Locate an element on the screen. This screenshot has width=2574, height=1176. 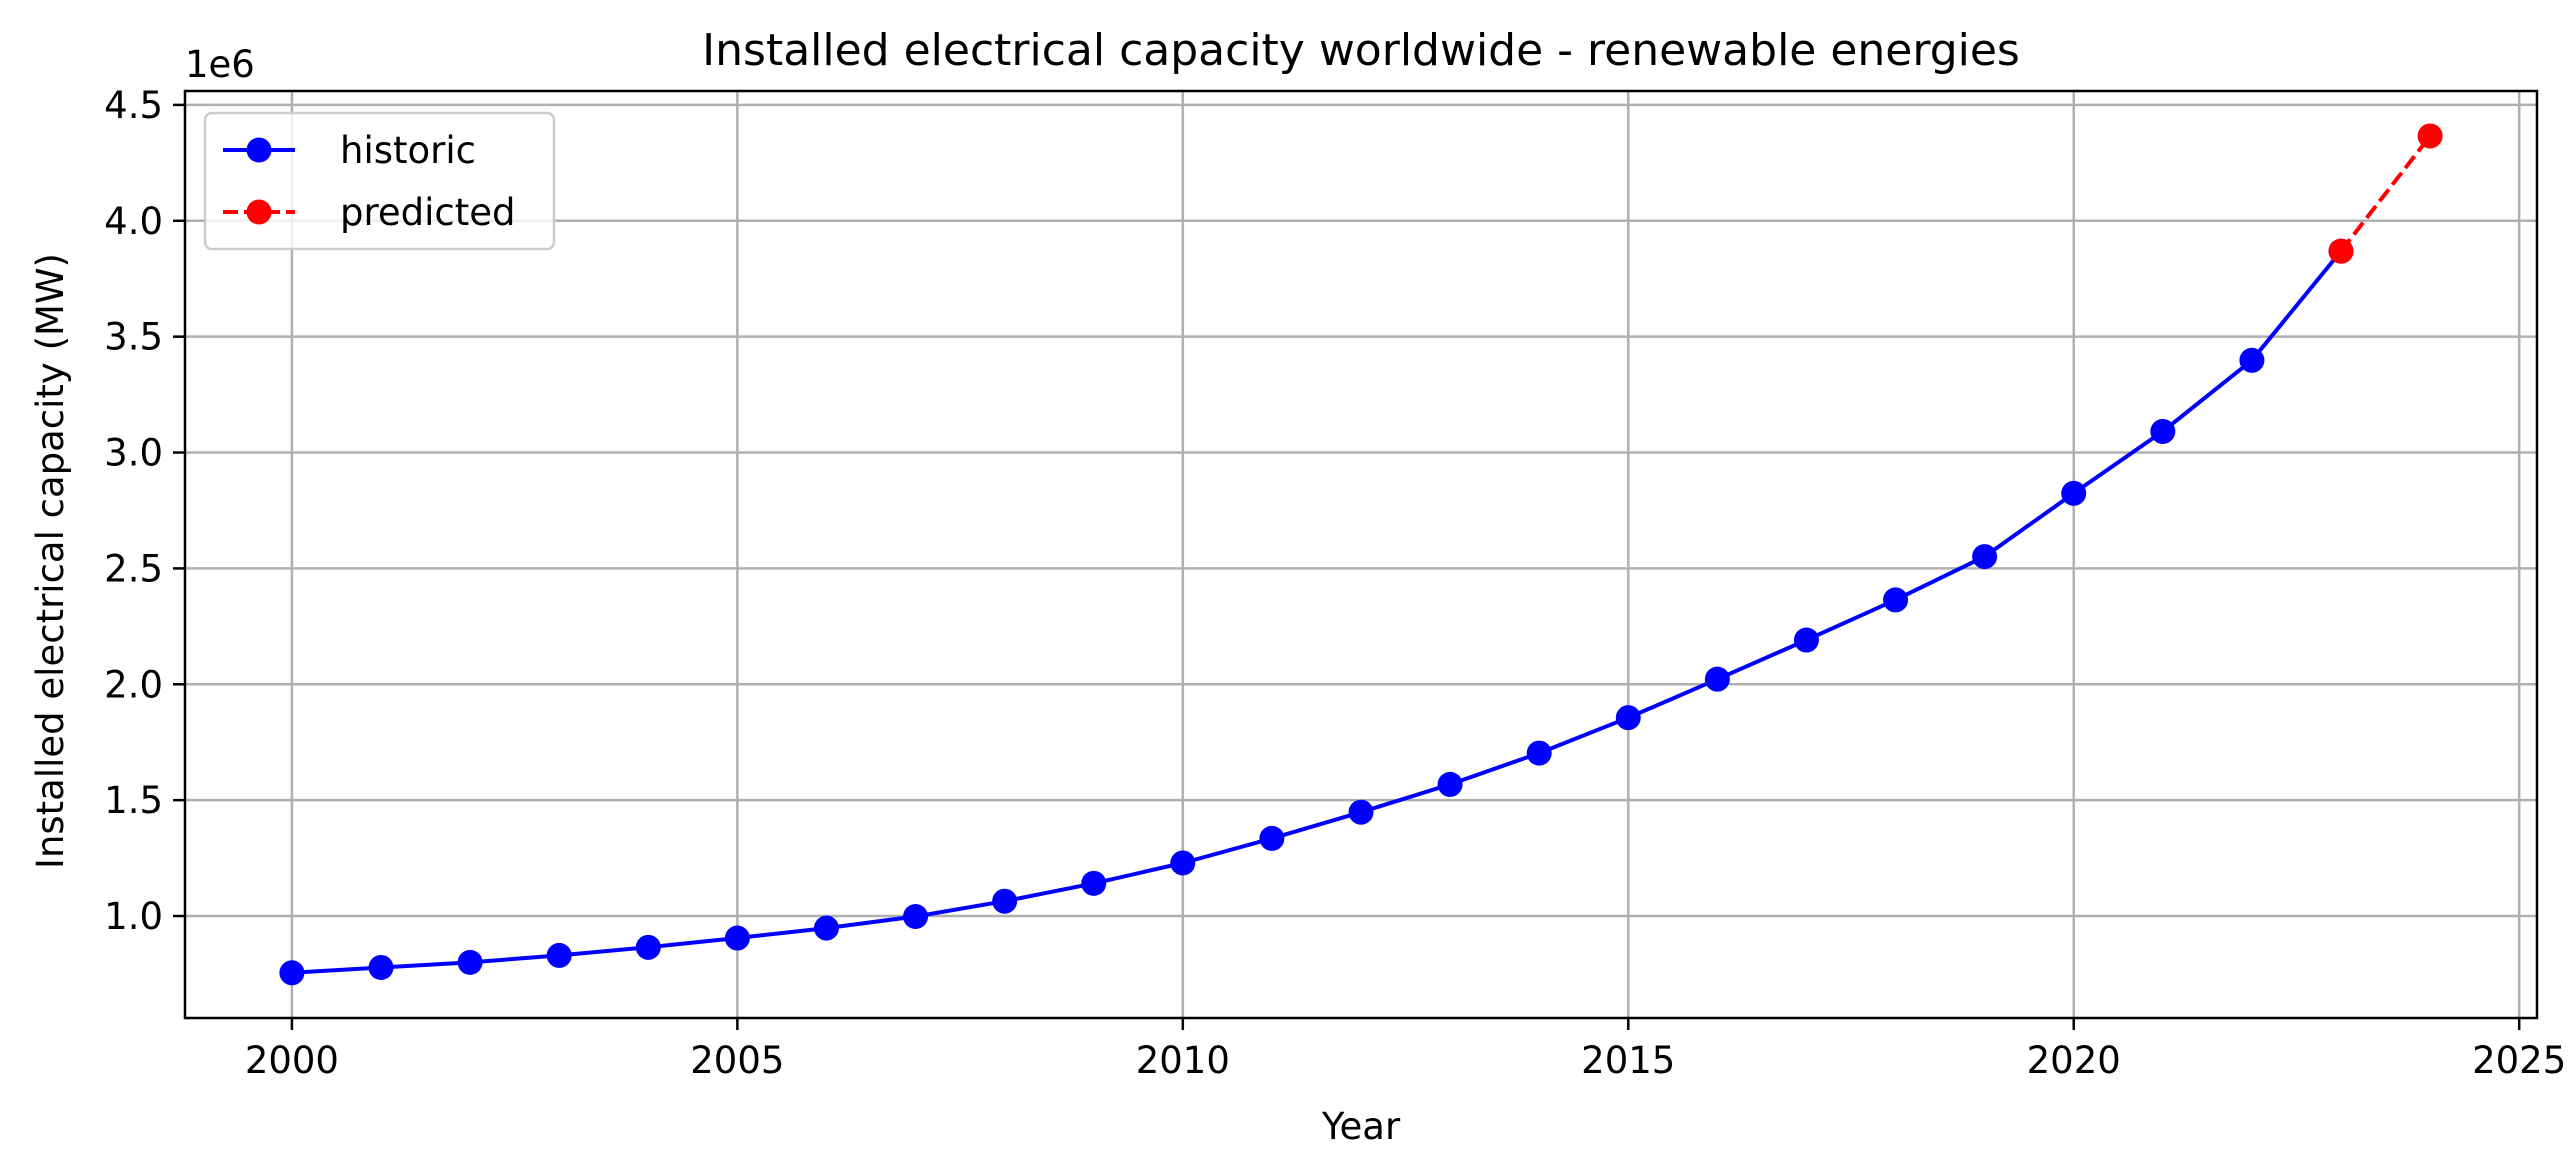
y-tick-label: 4.0 is located at coordinates (133, 221).